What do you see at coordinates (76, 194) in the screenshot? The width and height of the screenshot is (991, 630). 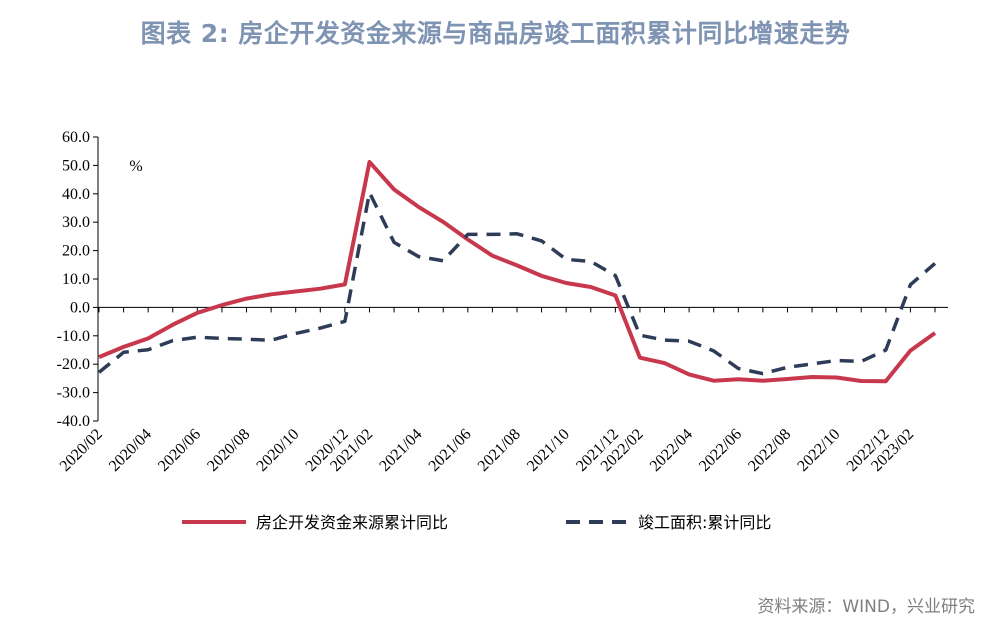 I see `y-tick-label: 40.0` at bounding box center [76, 194].